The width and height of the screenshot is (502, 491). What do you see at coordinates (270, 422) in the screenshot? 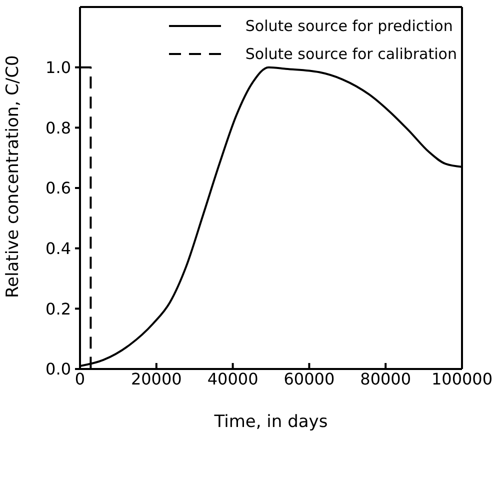
I see `x-axis-title: Time, in days` at bounding box center [270, 422].